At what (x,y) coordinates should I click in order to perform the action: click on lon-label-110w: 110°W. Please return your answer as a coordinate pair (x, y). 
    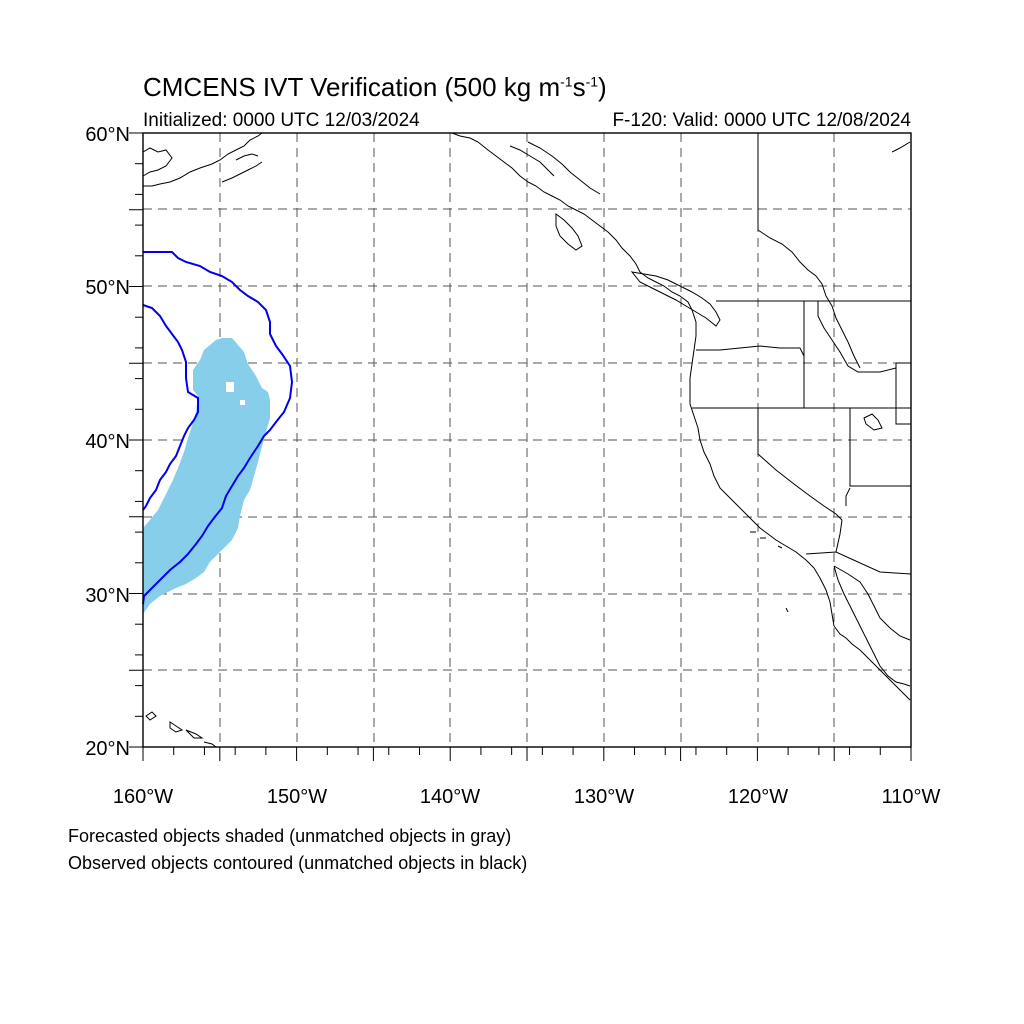
    Looking at the image, I should click on (911, 797).